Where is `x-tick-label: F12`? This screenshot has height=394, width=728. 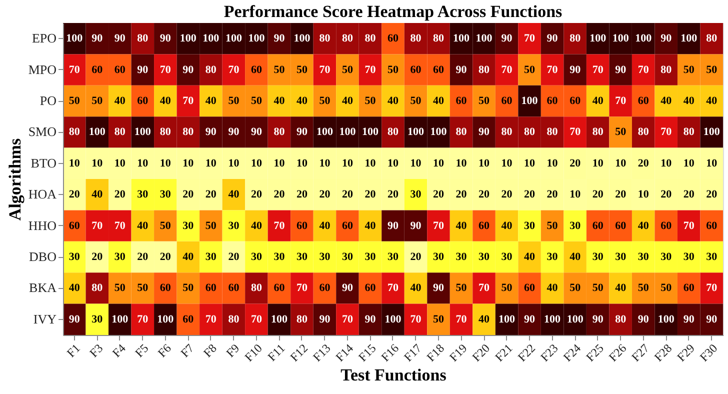 x-tick-label: F12 is located at coordinates (298, 352).